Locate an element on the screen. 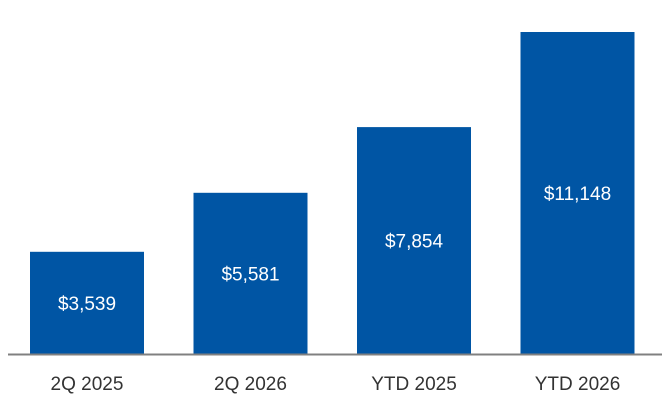 The width and height of the screenshot is (666, 400). x-tick-label-1: 2Q 2026 is located at coordinates (250, 384).